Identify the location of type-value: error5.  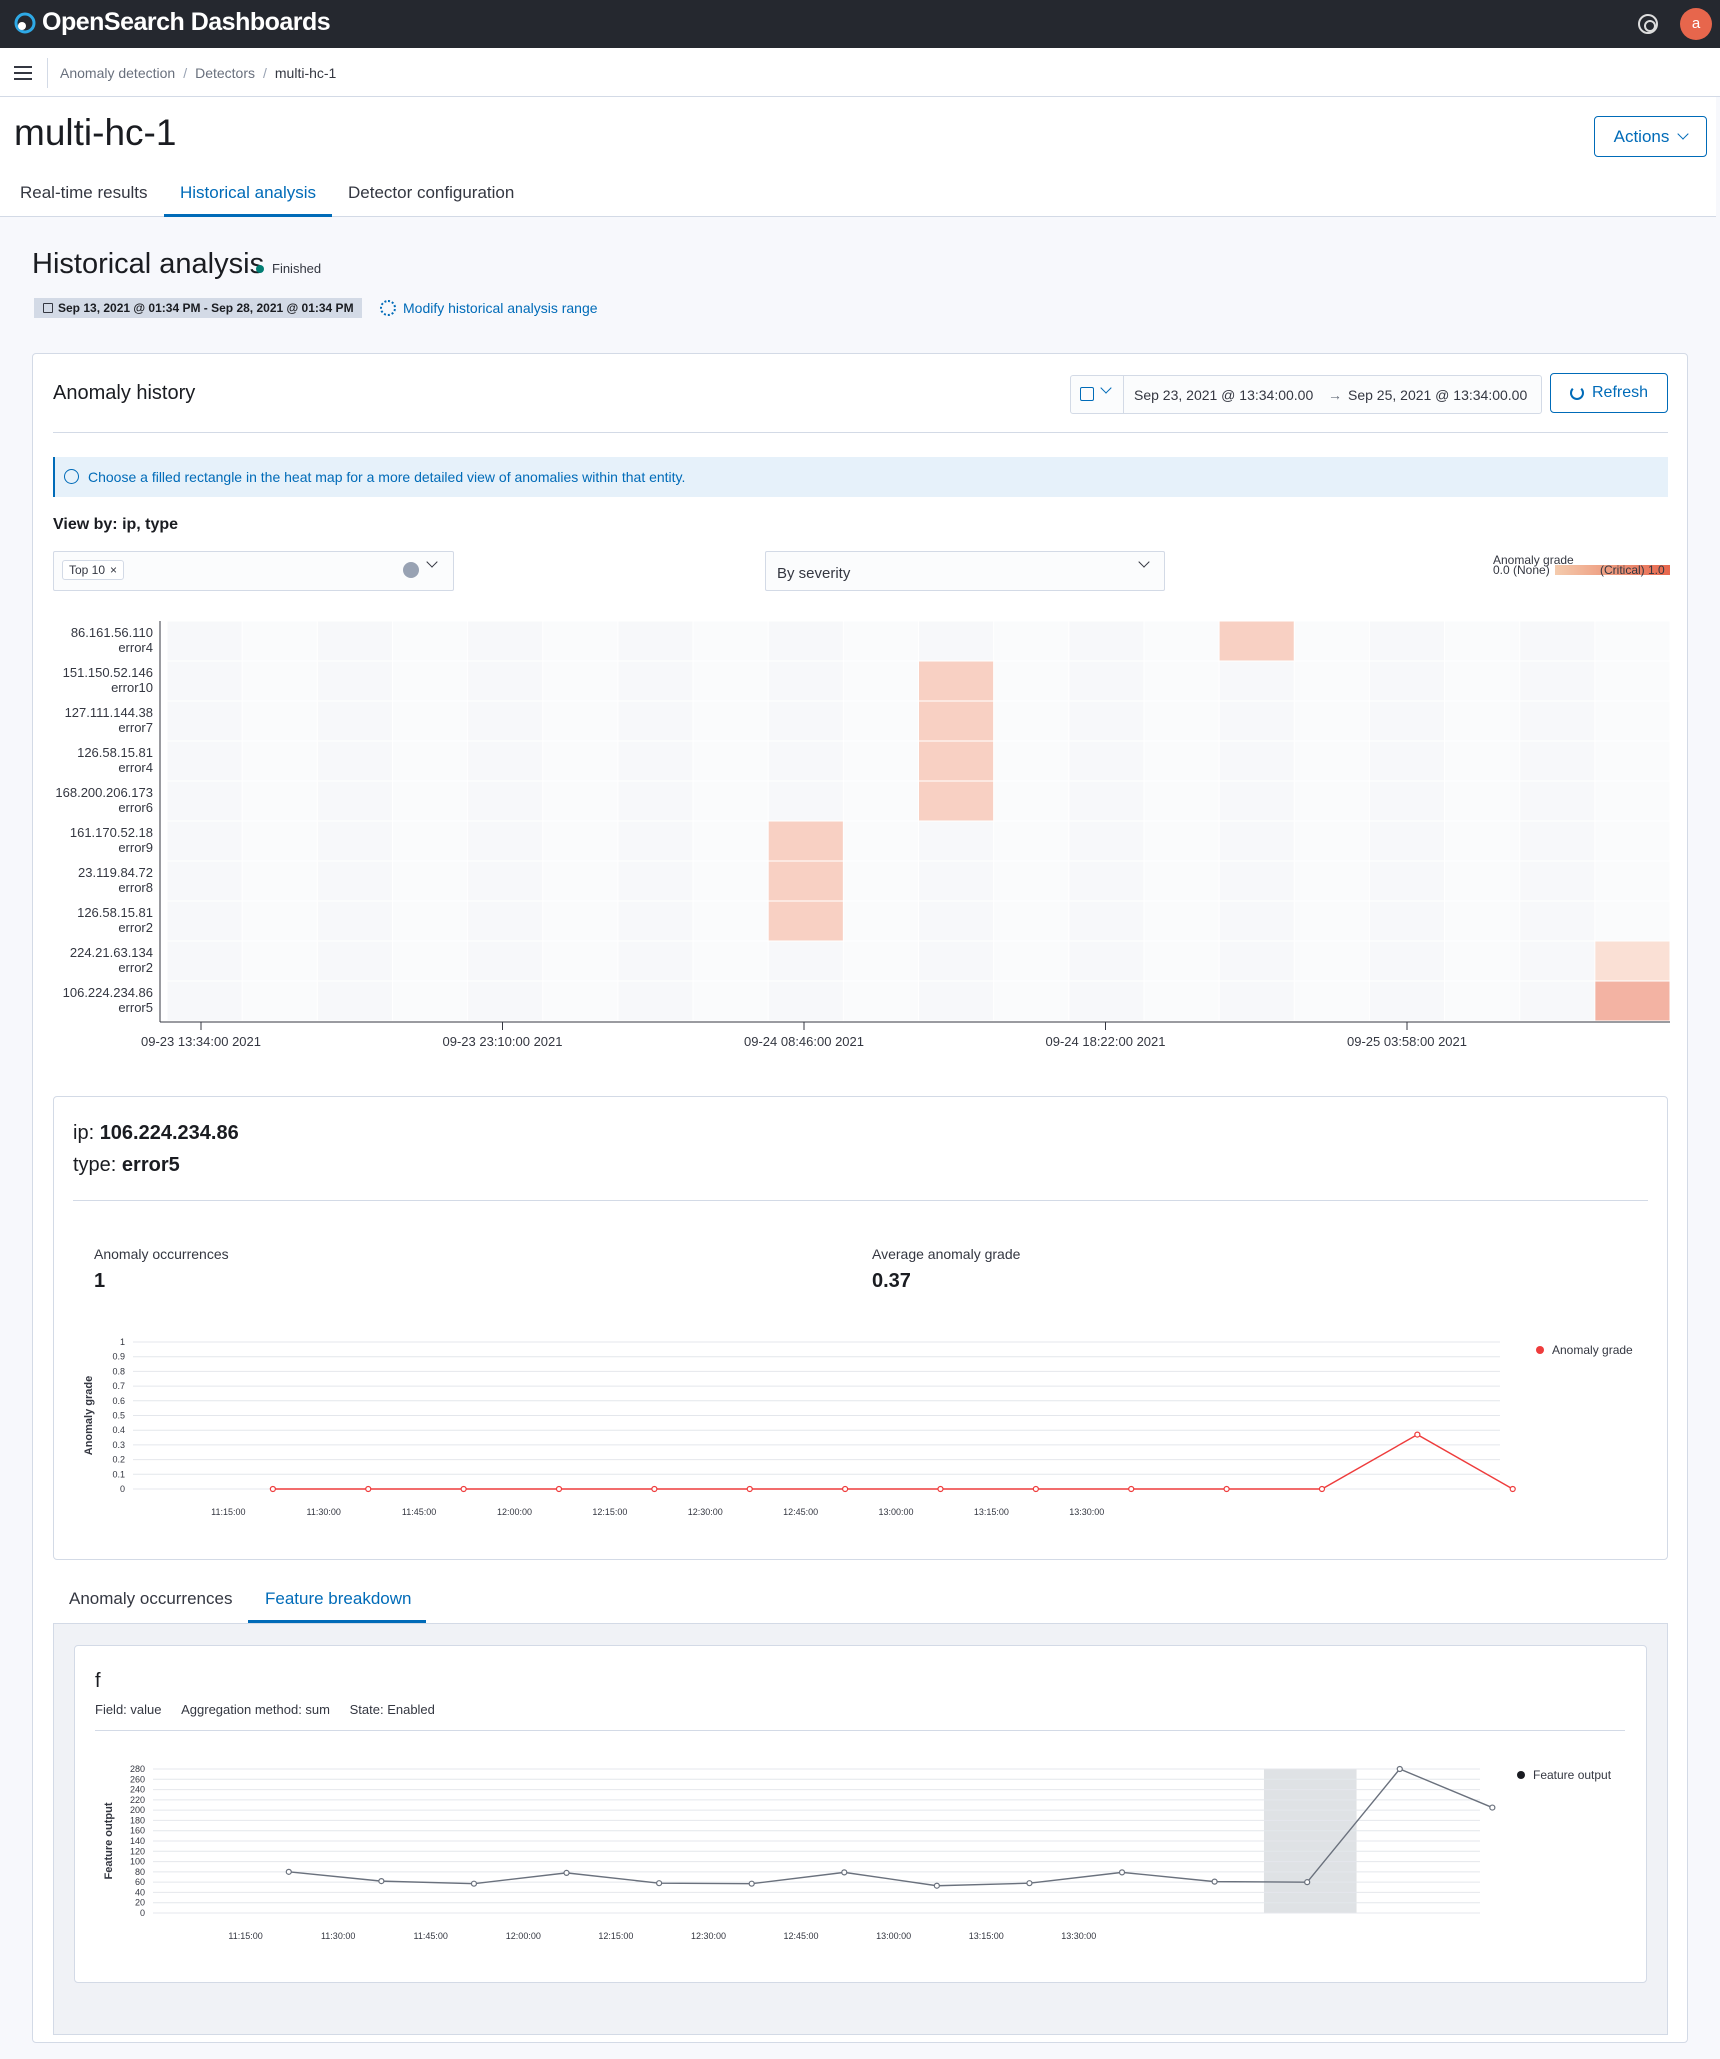
(150, 1165).